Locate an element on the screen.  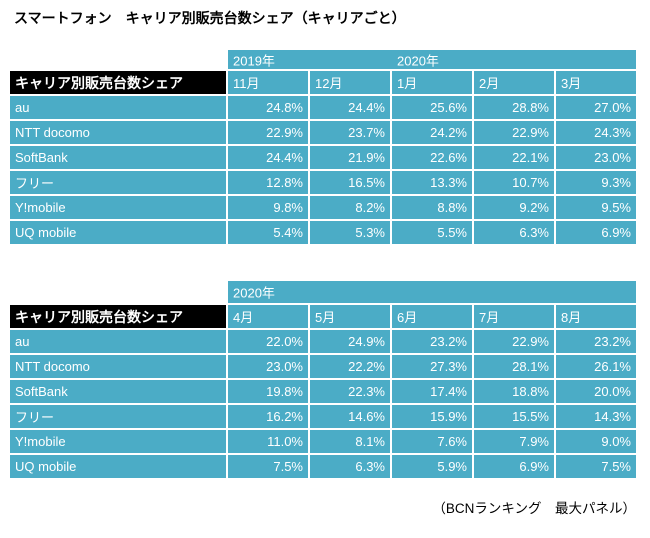
share-value: 27.0% is located at coordinates (596, 107).